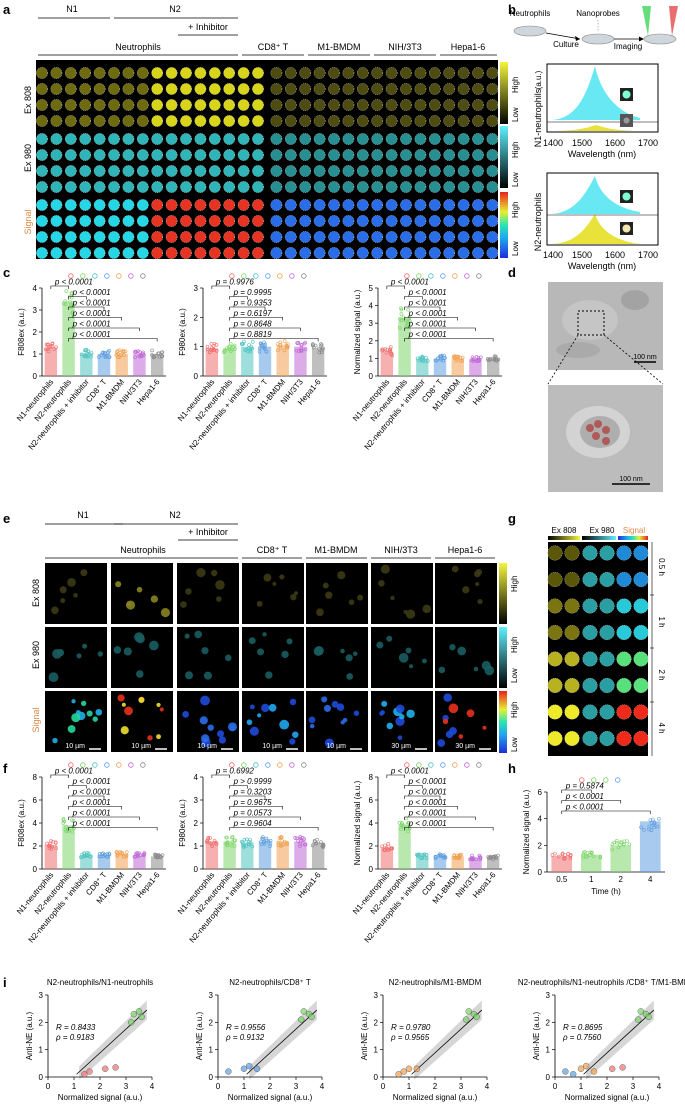 The image size is (685, 1119). Describe the element at coordinates (661, 674) in the screenshot. I see `g-time-2: 2 h` at that location.